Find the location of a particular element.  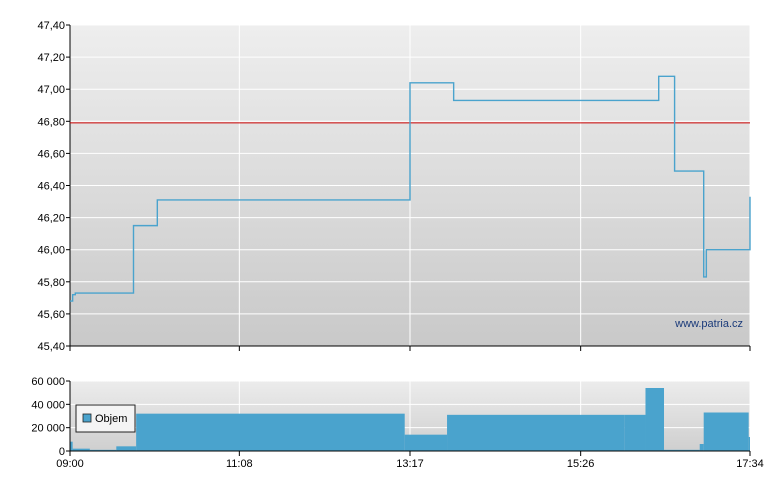

volume-bars is located at coordinates (410, 419).